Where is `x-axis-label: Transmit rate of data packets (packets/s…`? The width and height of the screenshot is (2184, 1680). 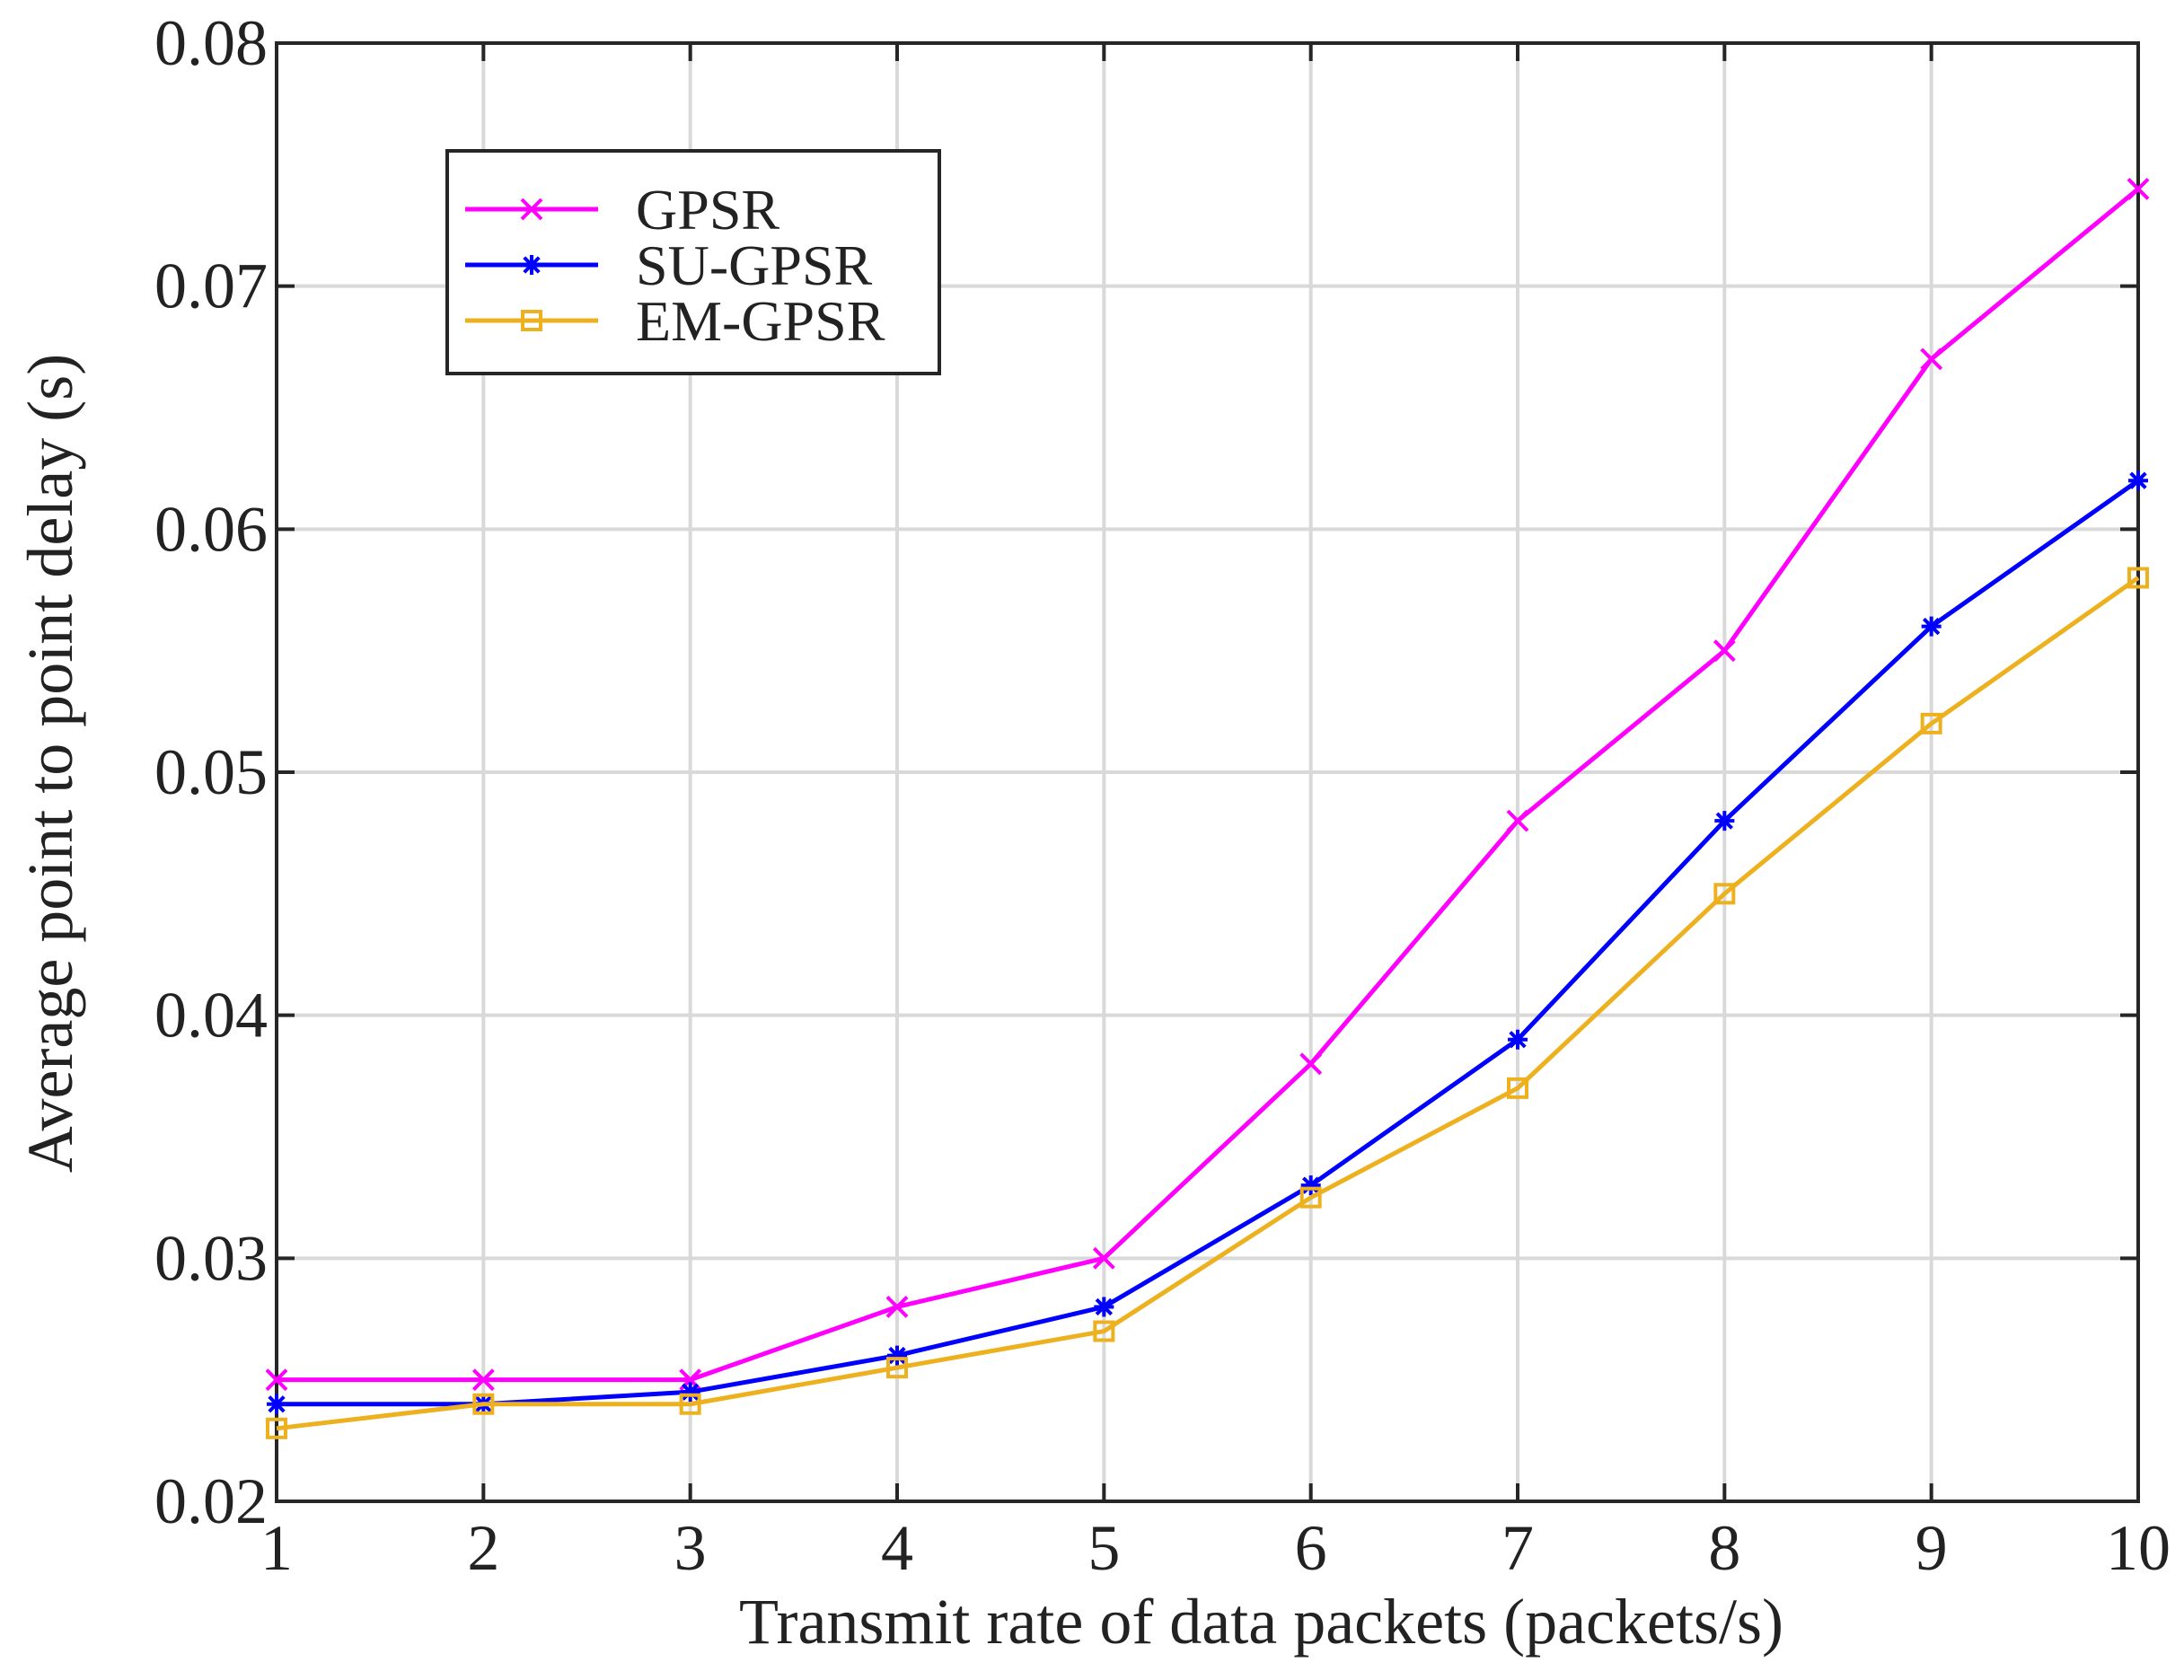
x-axis-label: Transmit rate of data packets (packets/s… is located at coordinates (1261, 1622).